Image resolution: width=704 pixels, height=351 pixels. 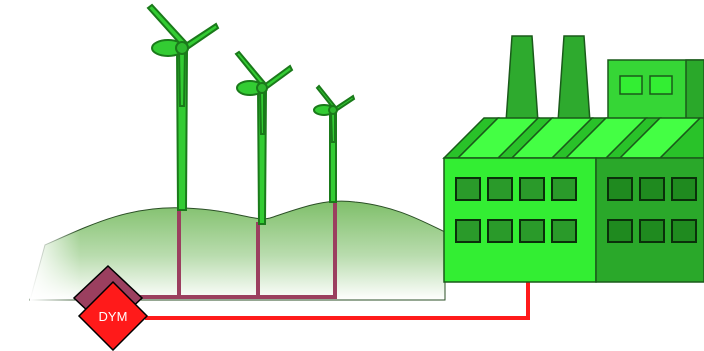 What do you see at coordinates (579, 138) in the screenshot?
I see `factory-roof-top` at bounding box center [579, 138].